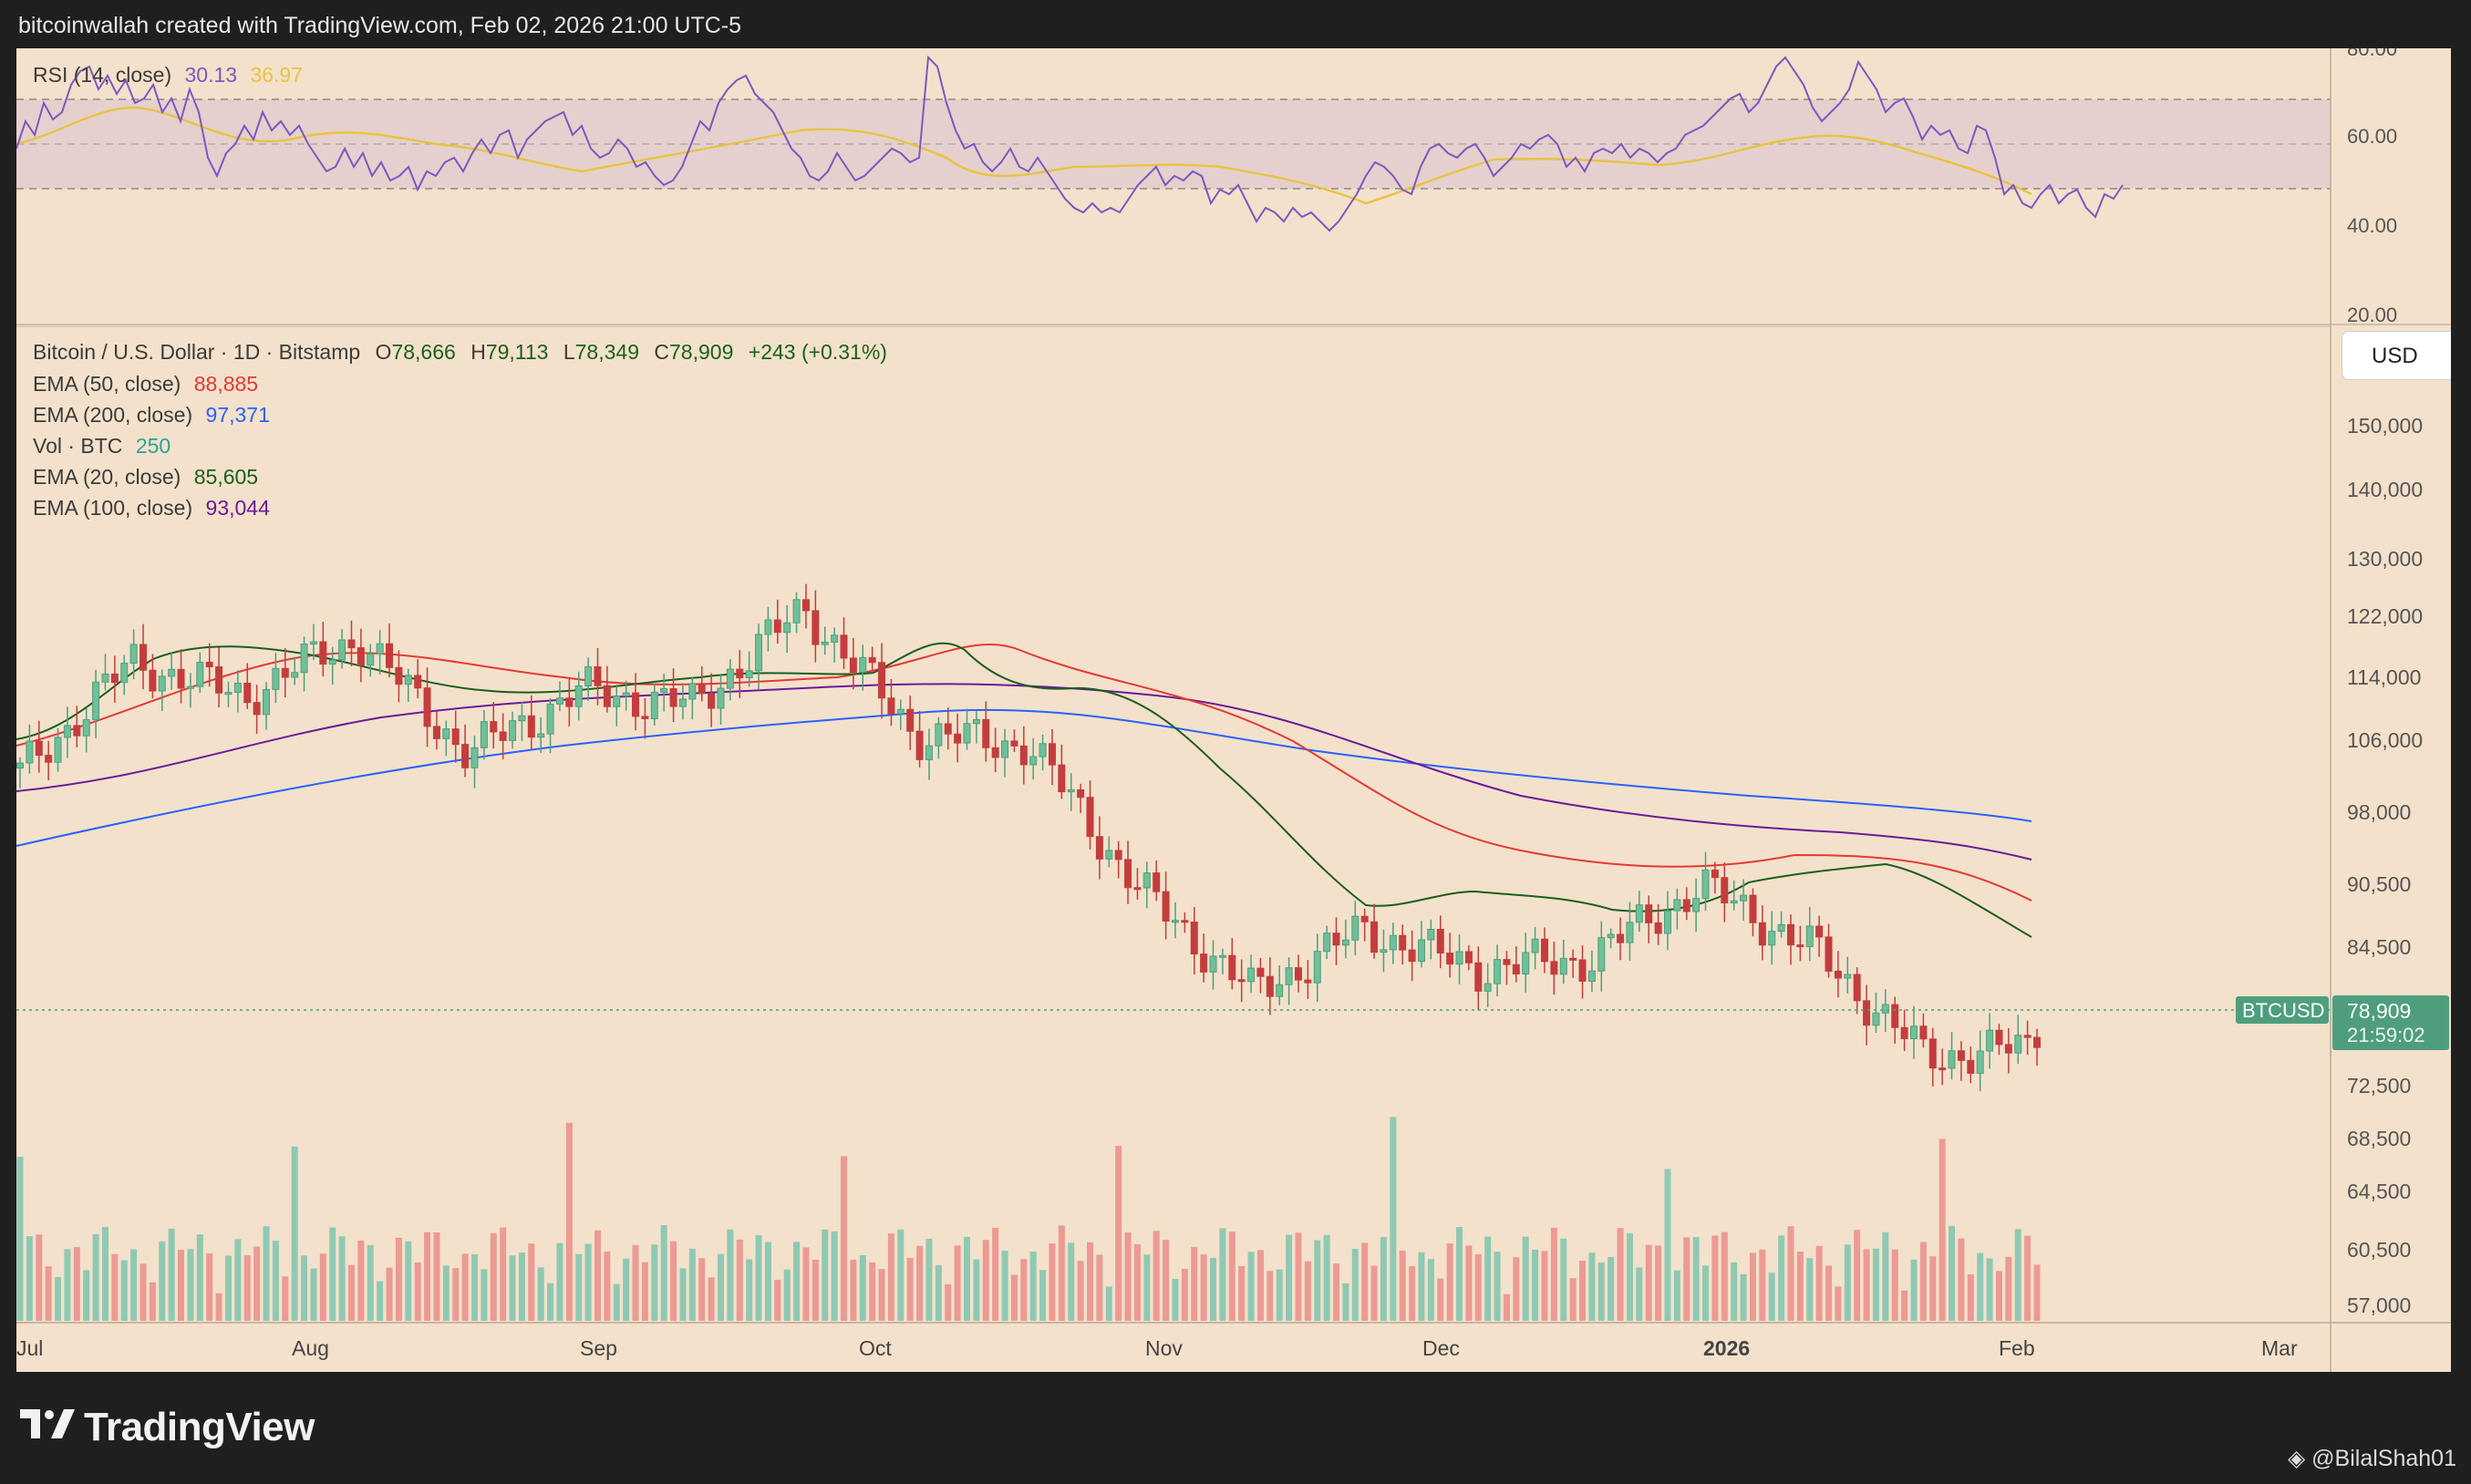  What do you see at coordinates (151, 508) in the screenshot?
I see `indicator-legend-ema100: EMA (100, close) 93,044` at bounding box center [151, 508].